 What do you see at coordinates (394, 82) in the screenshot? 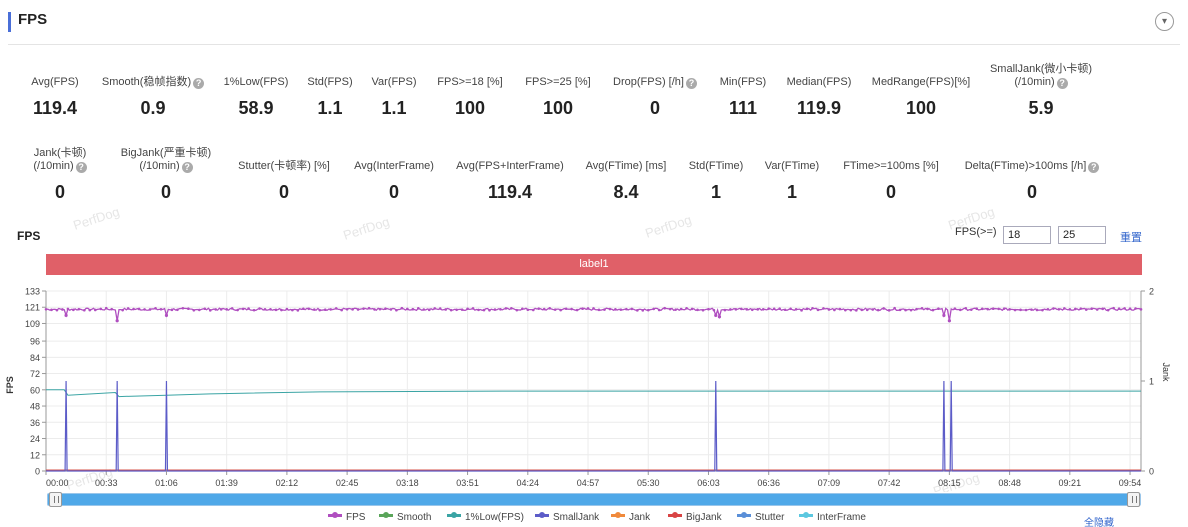
I see `stat-label: Var(FPS)` at bounding box center [394, 82].